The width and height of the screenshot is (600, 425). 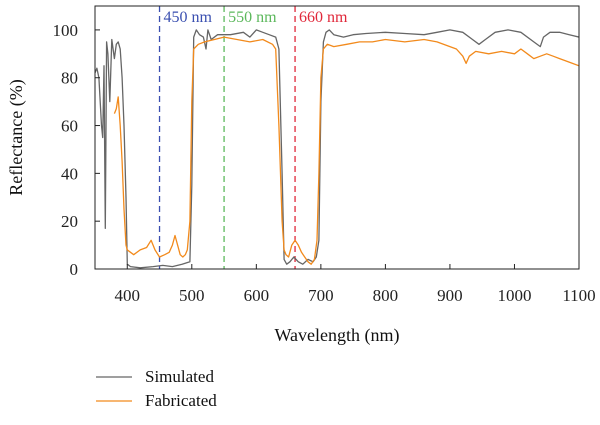 I want to click on marker-label: 450 nm, so click(x=188, y=17).